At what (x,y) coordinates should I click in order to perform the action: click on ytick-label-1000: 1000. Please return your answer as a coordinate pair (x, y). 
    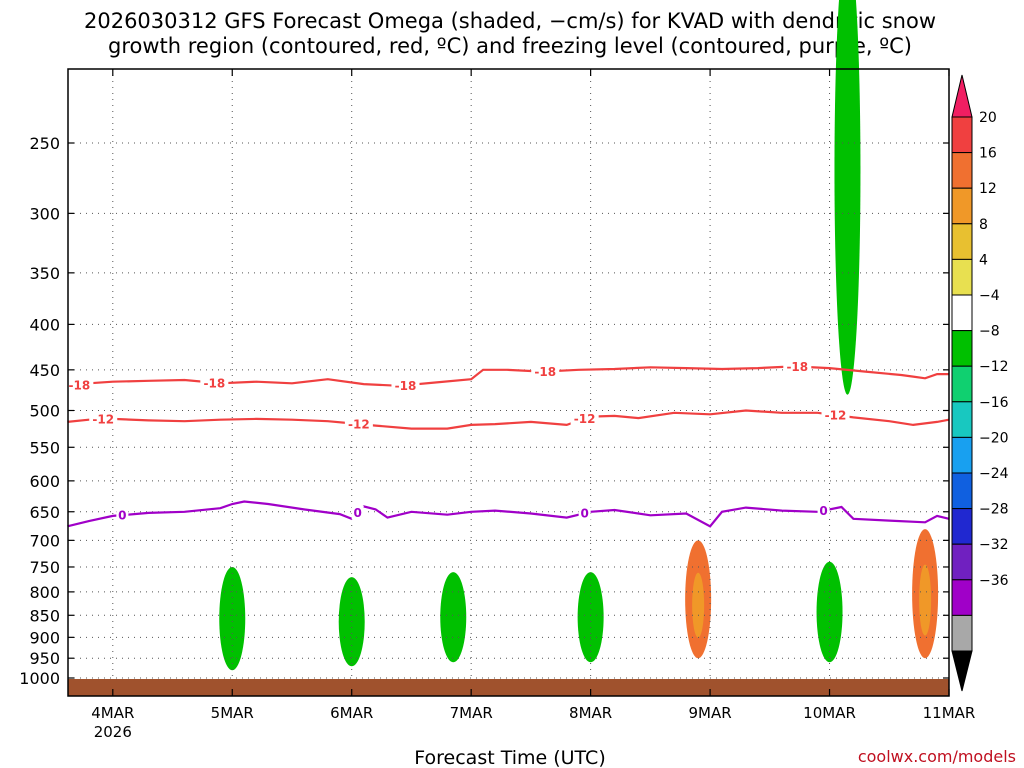
    Looking at the image, I should click on (39, 678).